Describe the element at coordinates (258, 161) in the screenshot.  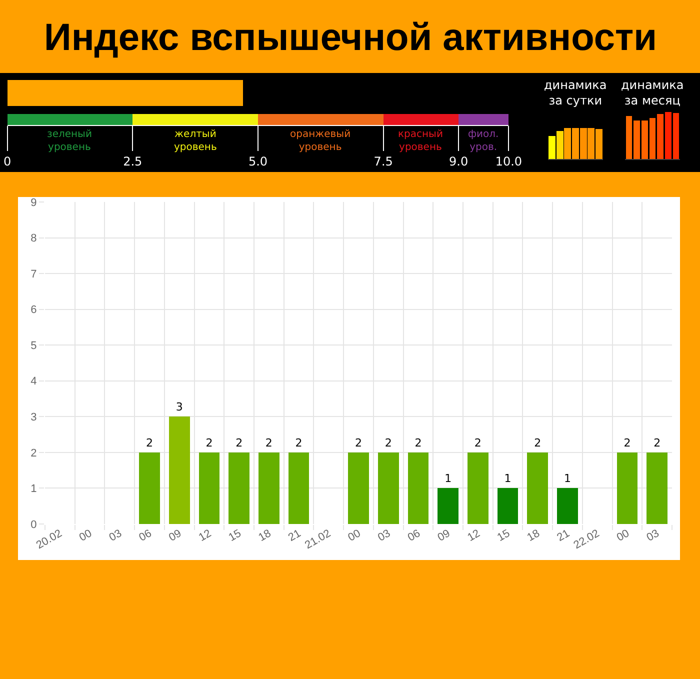
I see `x-tick-label: 5.0` at that location.